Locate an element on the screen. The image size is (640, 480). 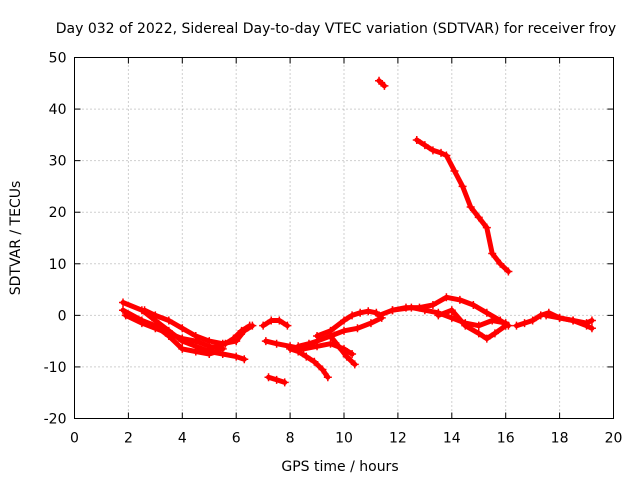
series-arc-k is located at coordinates (347, 323).